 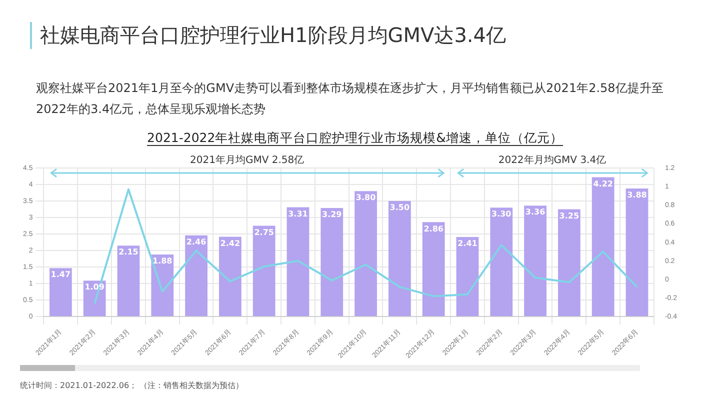 What do you see at coordinates (637, 195) in the screenshot?
I see `data-label: 3.88` at bounding box center [637, 195].